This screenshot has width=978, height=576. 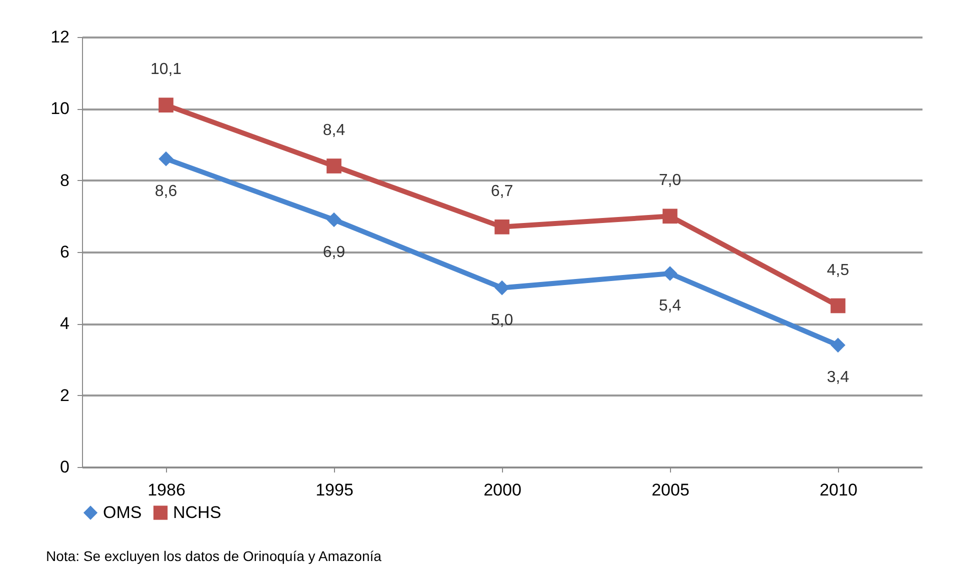 I want to click on x-tick-label: 2010, so click(x=839, y=490).